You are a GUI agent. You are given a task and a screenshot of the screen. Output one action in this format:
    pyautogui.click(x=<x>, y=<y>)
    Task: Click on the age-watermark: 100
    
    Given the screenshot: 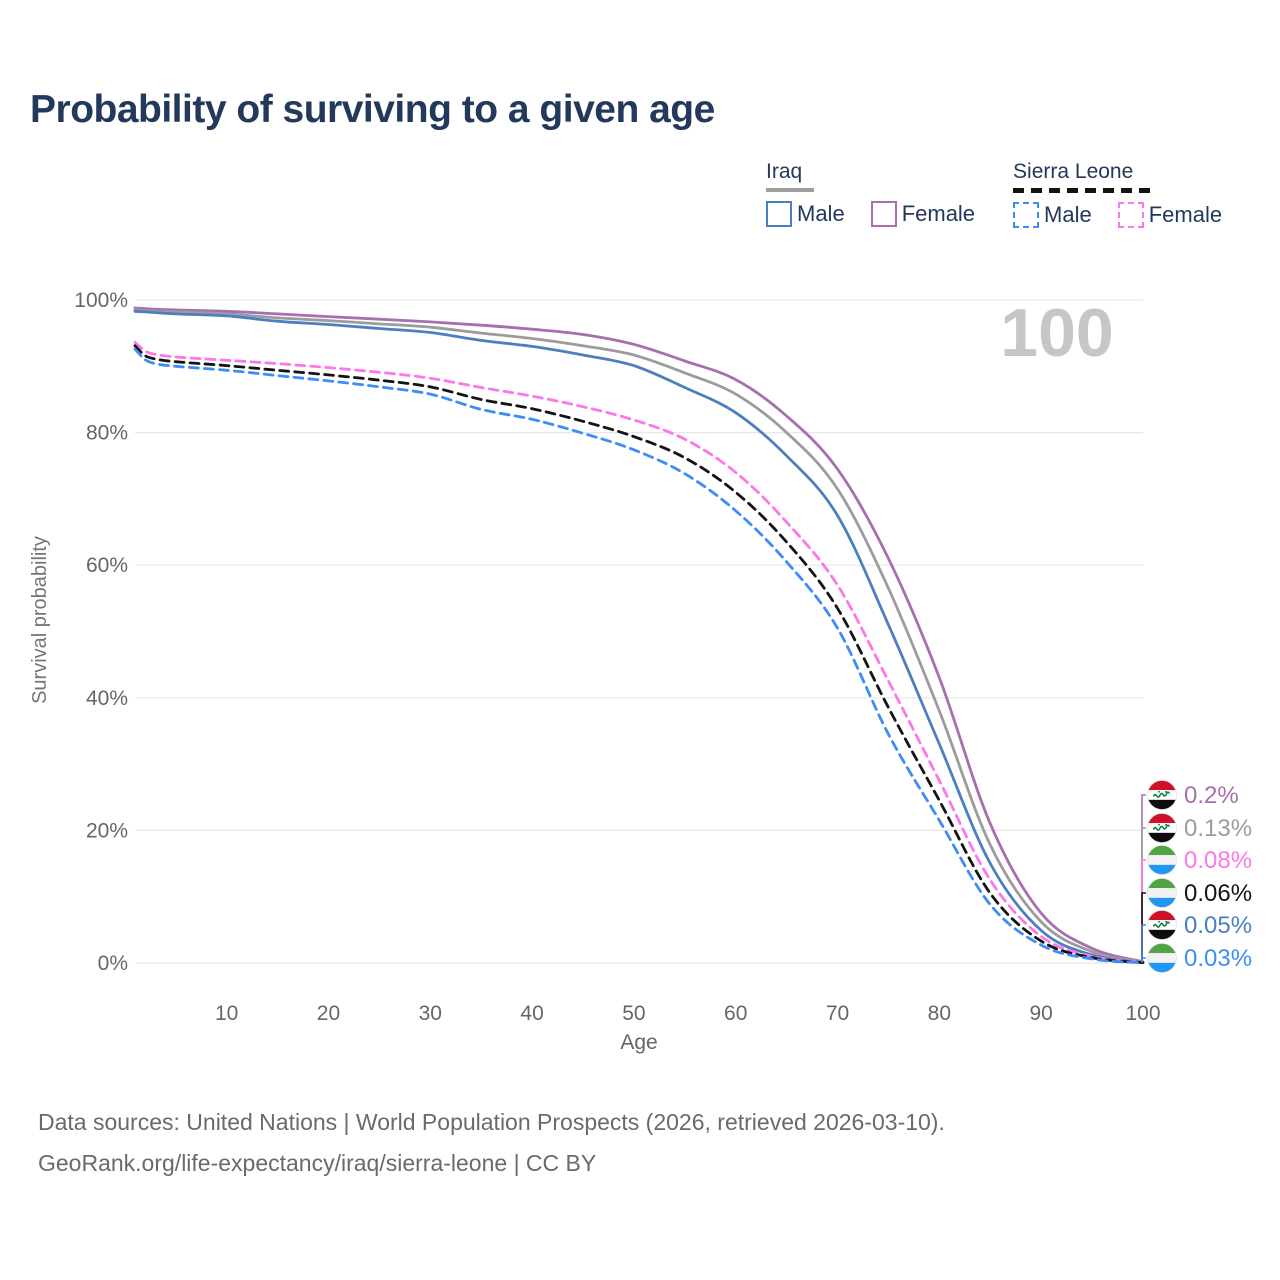 What is the action you would take?
    pyautogui.click(x=1056, y=333)
    